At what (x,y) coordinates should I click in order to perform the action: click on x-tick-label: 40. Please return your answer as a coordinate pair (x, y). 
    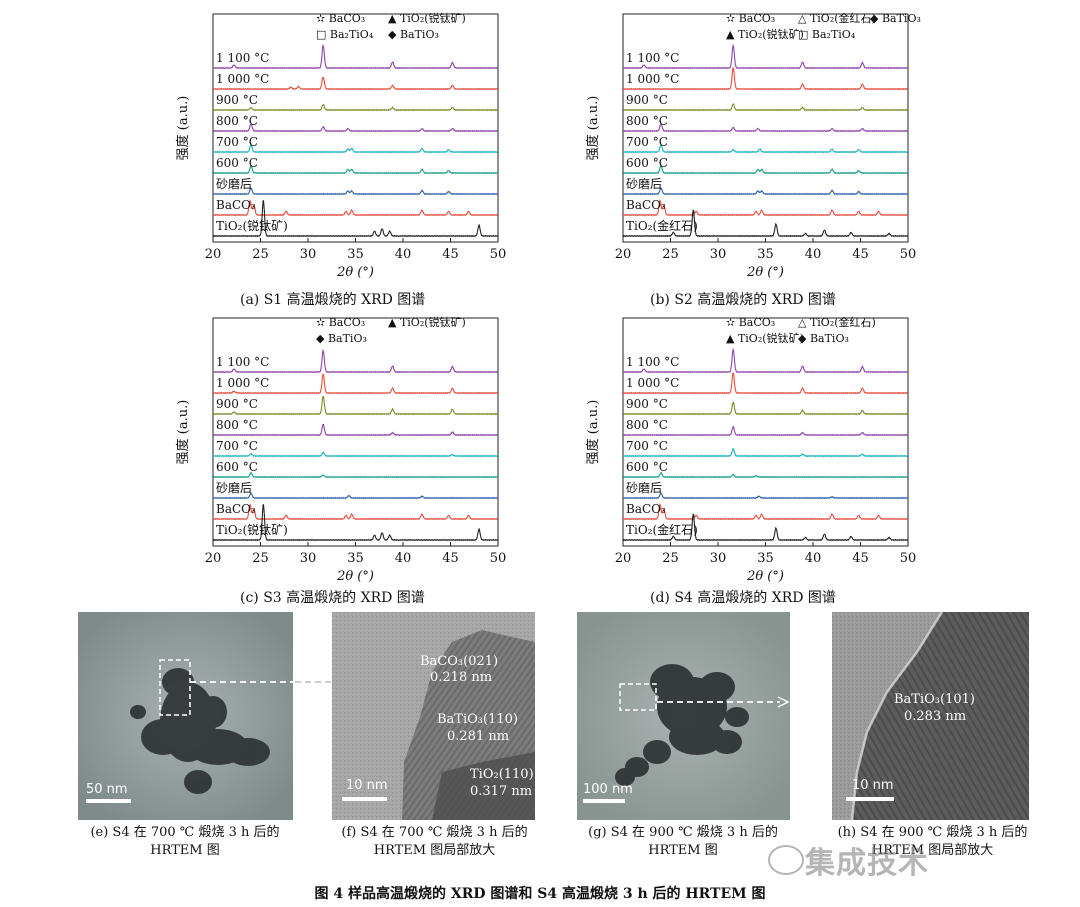
    Looking at the image, I should click on (813, 254).